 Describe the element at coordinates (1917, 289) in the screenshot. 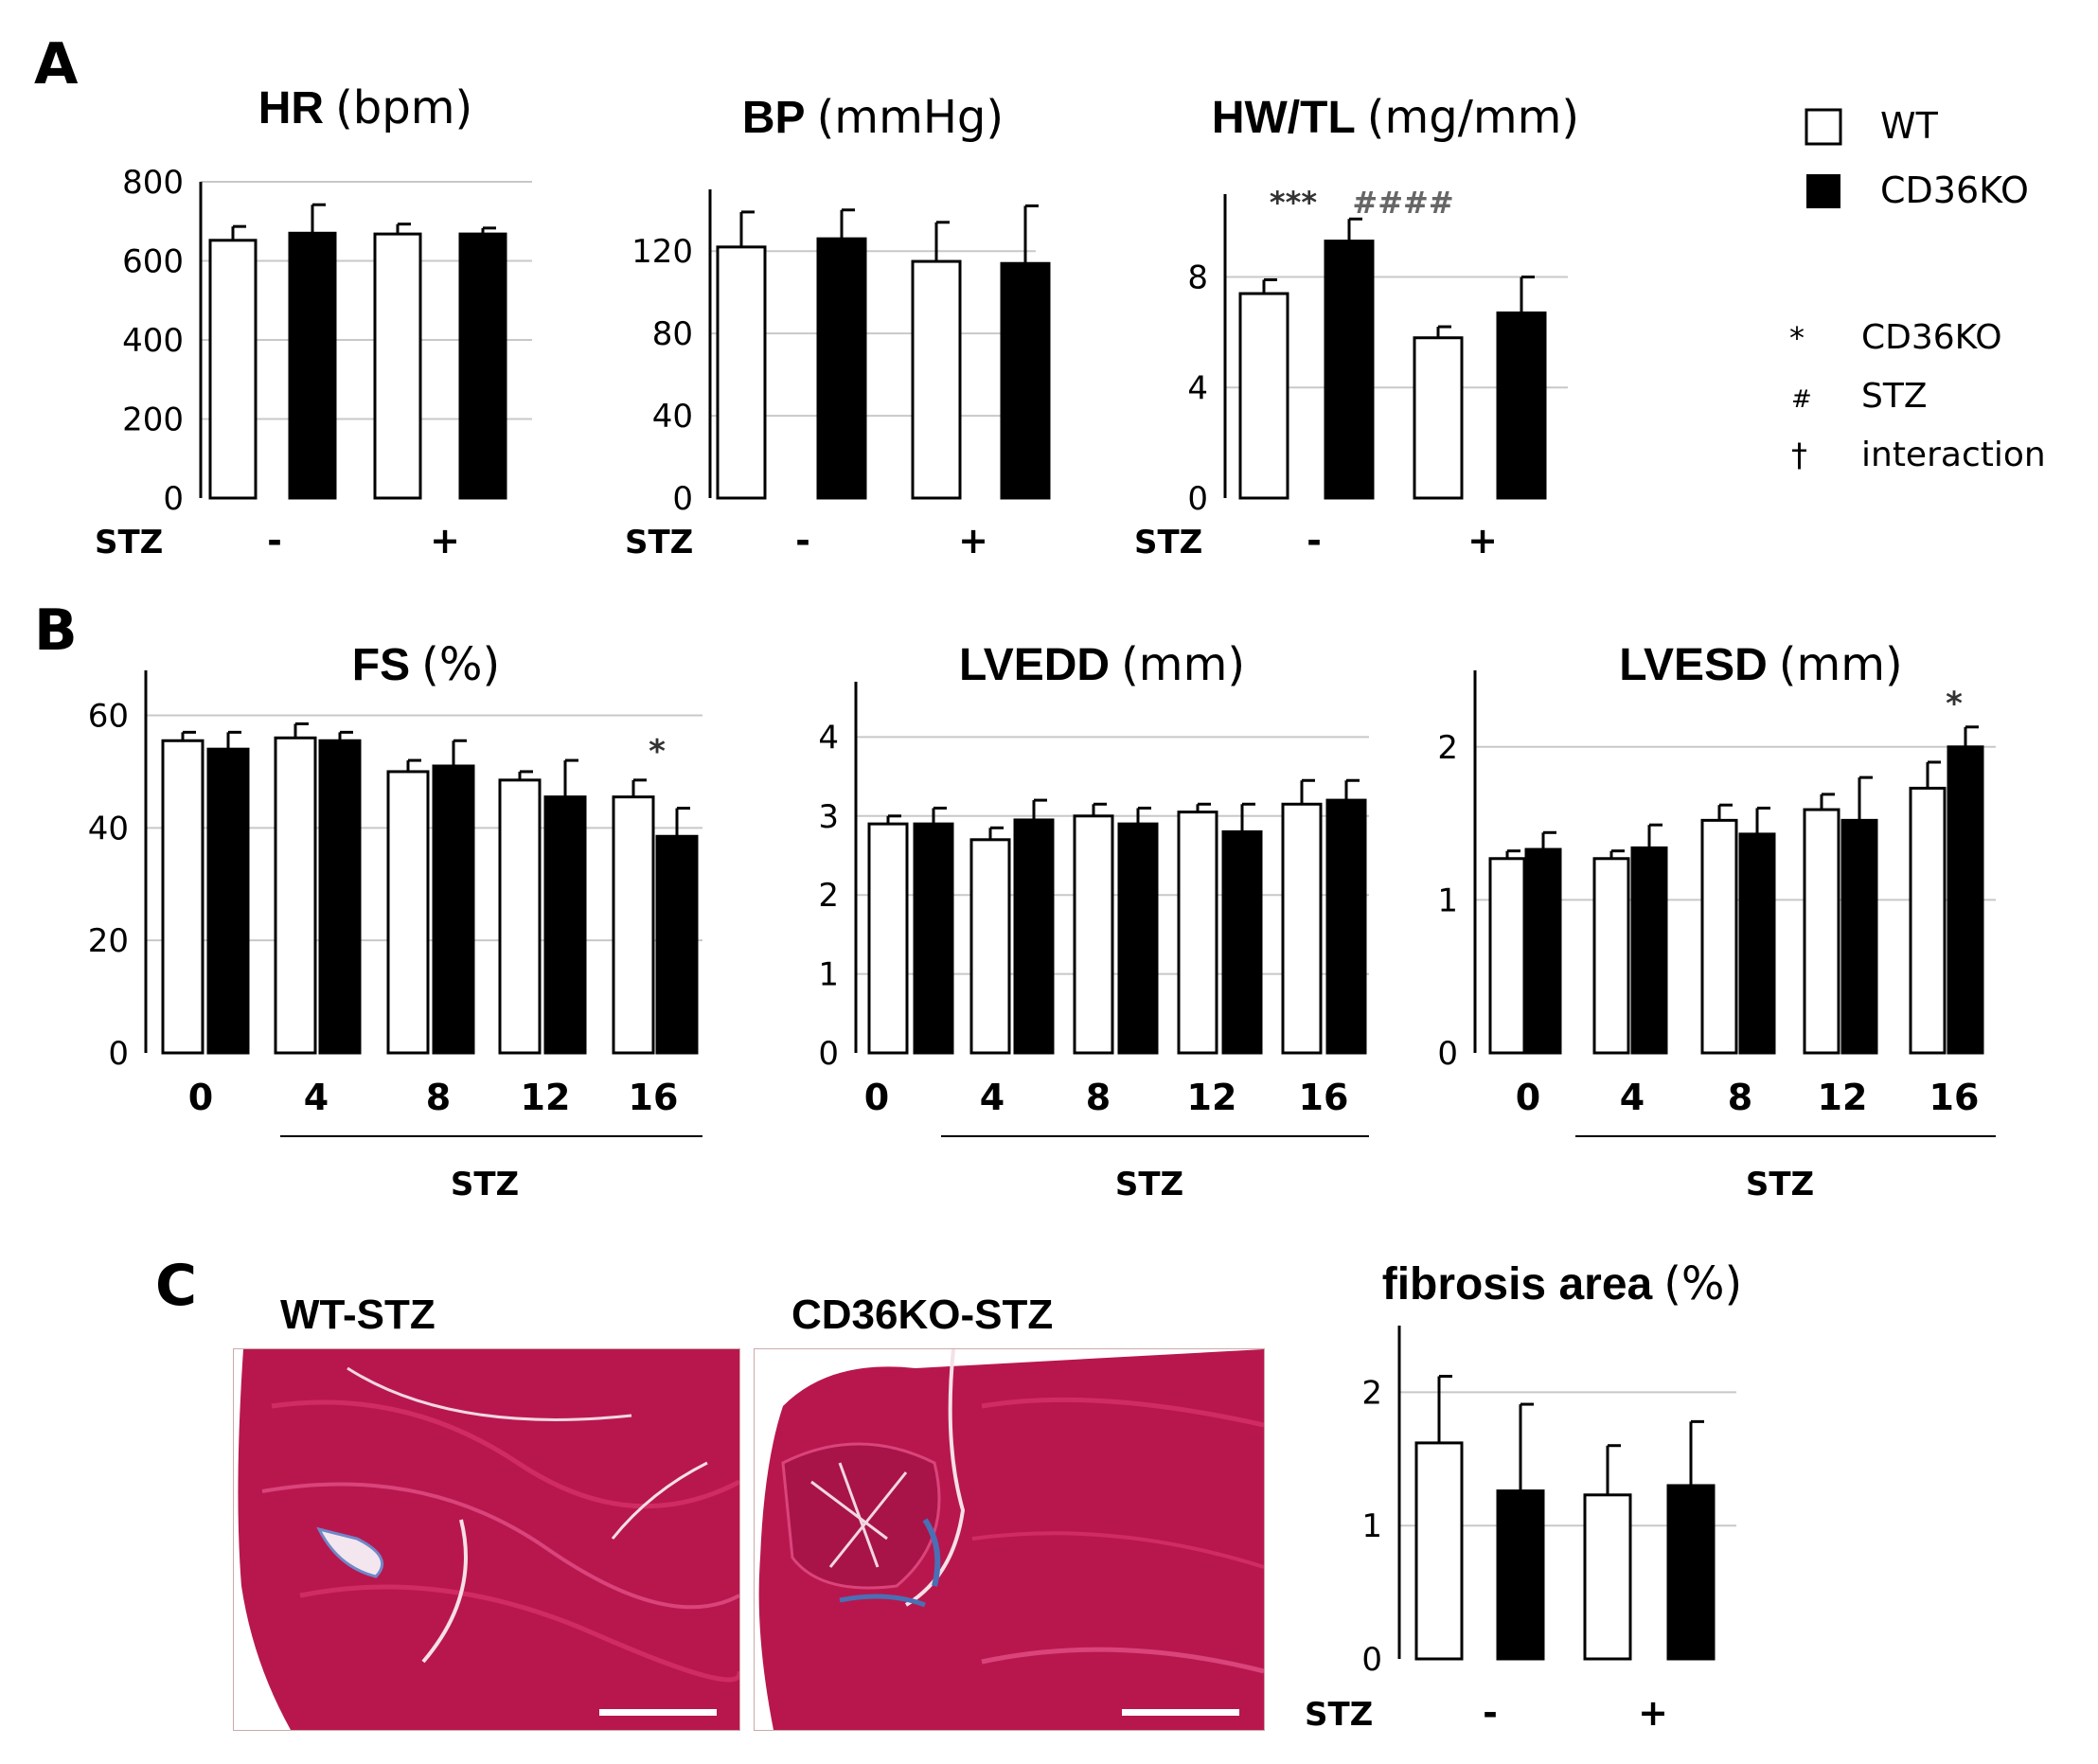

I see `legend: WT CD36KO * CD36KO # STZ † interaction` at that location.